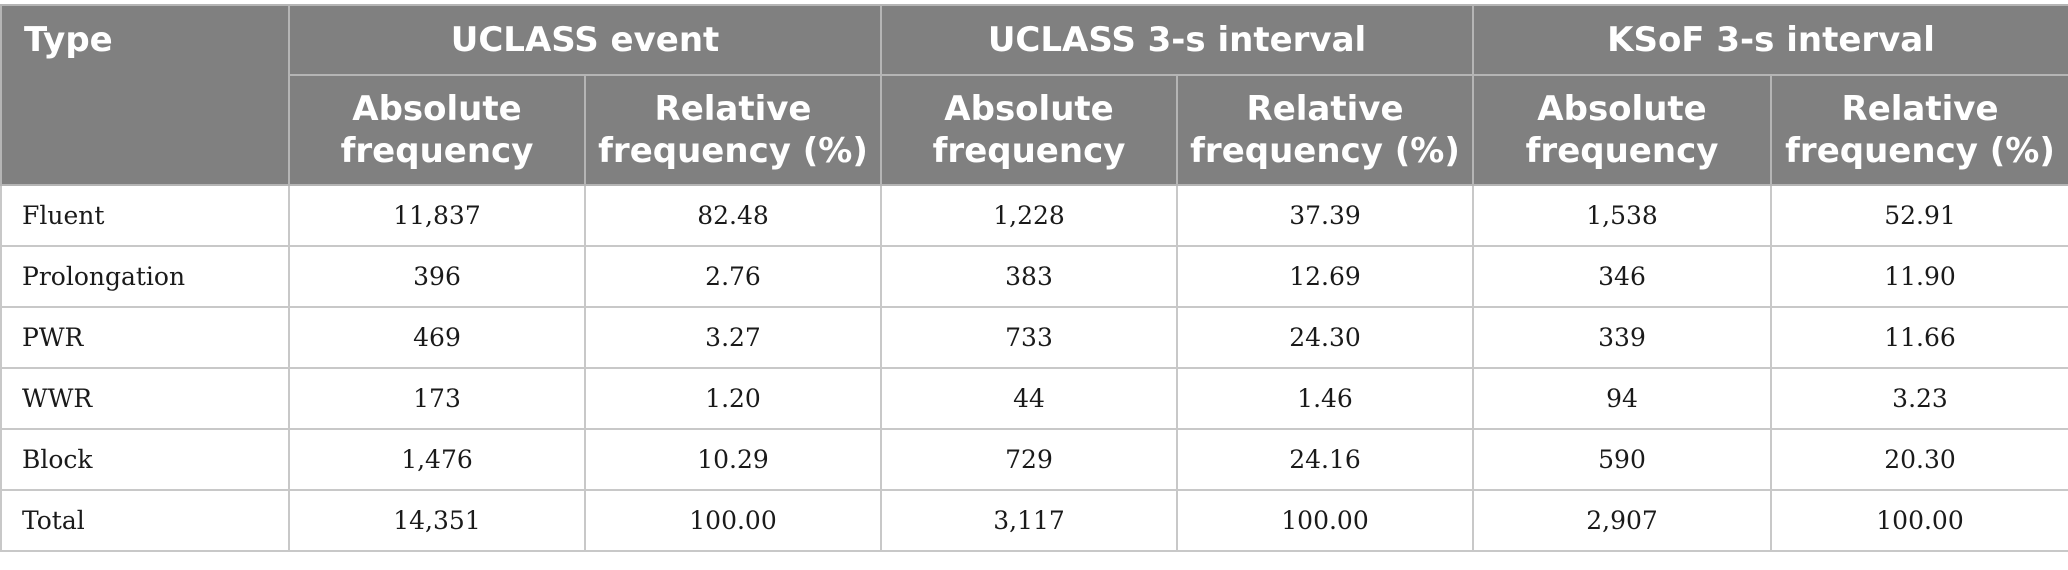 This screenshot has width=2068, height=570. Describe the element at coordinates (437, 337) in the screenshot. I see `table-cell: 469` at that location.